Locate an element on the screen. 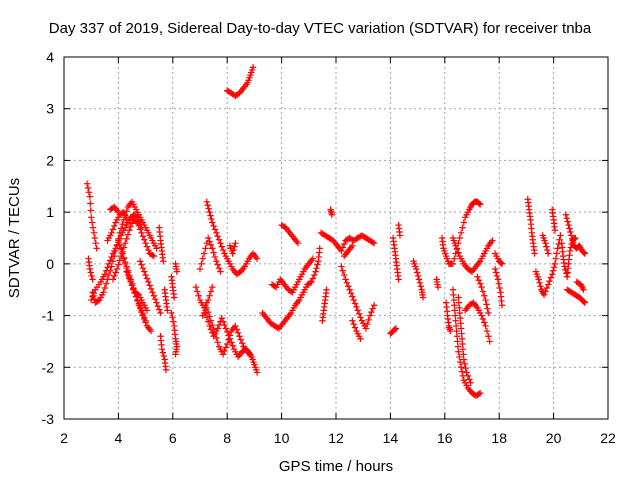 The width and height of the screenshot is (640, 480). y-tick-label: -2 is located at coordinates (48, 367).